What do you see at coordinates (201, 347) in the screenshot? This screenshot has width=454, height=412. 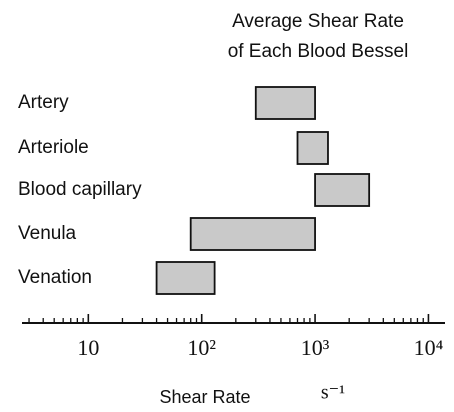 I see `x-tick-label: 10²` at bounding box center [201, 347].